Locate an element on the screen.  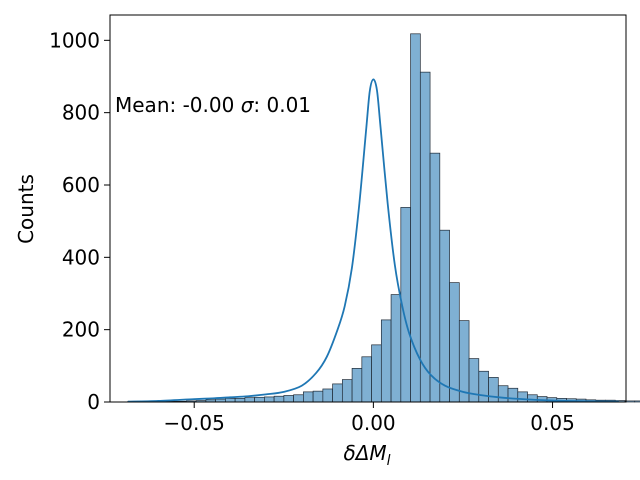
y-axis-label: Counts is located at coordinates (26, 209).